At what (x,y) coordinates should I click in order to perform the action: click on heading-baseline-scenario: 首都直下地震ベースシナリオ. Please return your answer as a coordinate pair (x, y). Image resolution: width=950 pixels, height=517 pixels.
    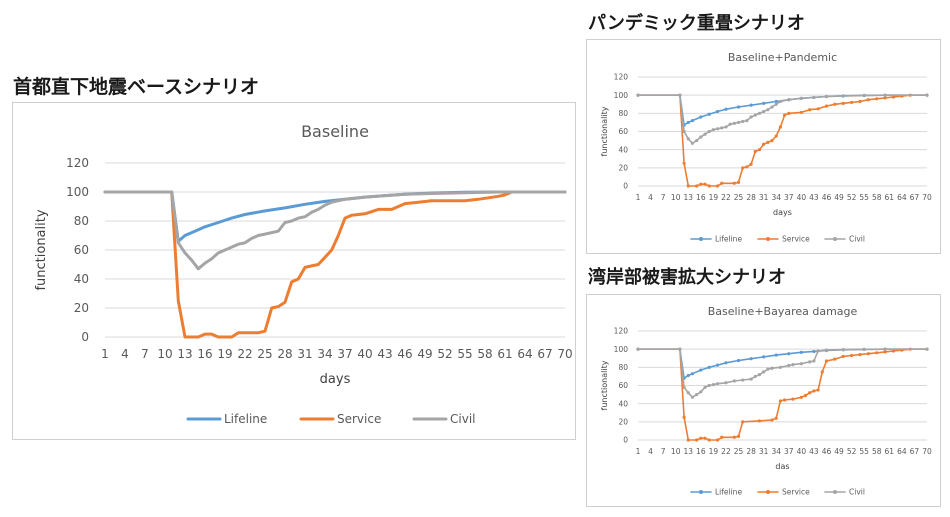
    Looking at the image, I should click on (136, 87).